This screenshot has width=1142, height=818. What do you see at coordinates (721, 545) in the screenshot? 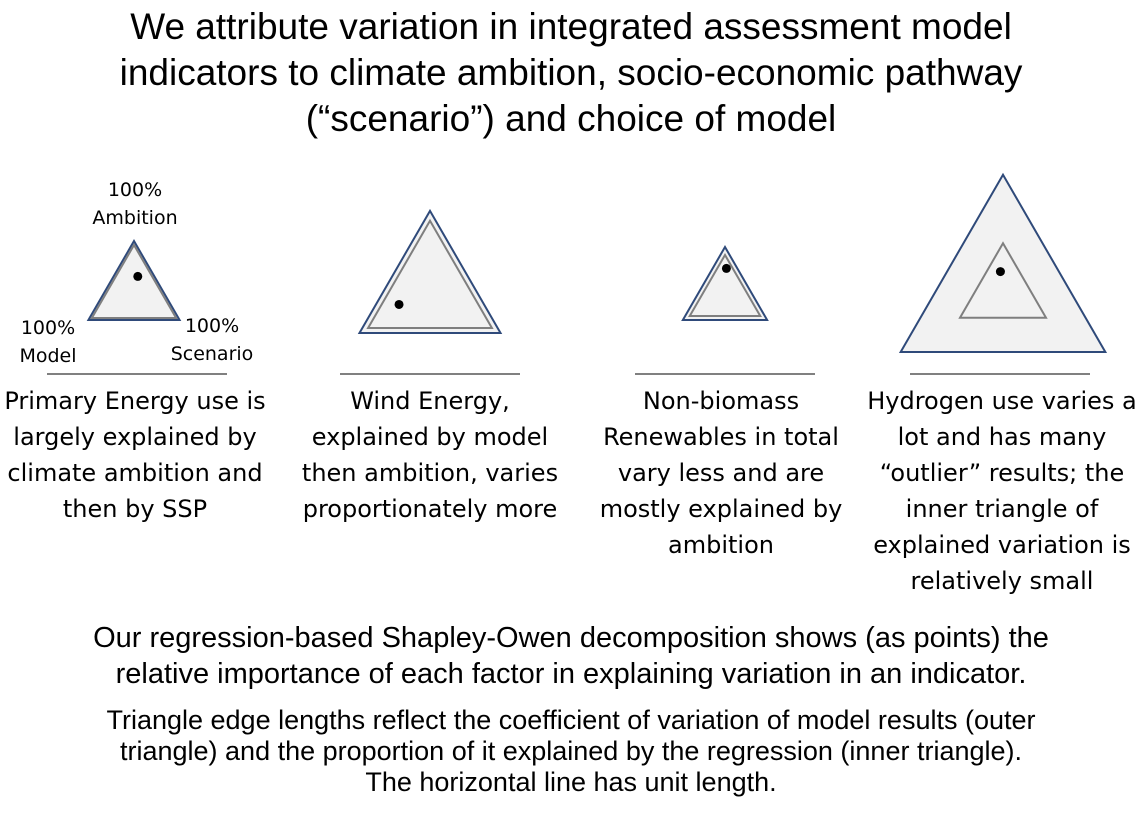
I see `caption-line: ambition` at bounding box center [721, 545].